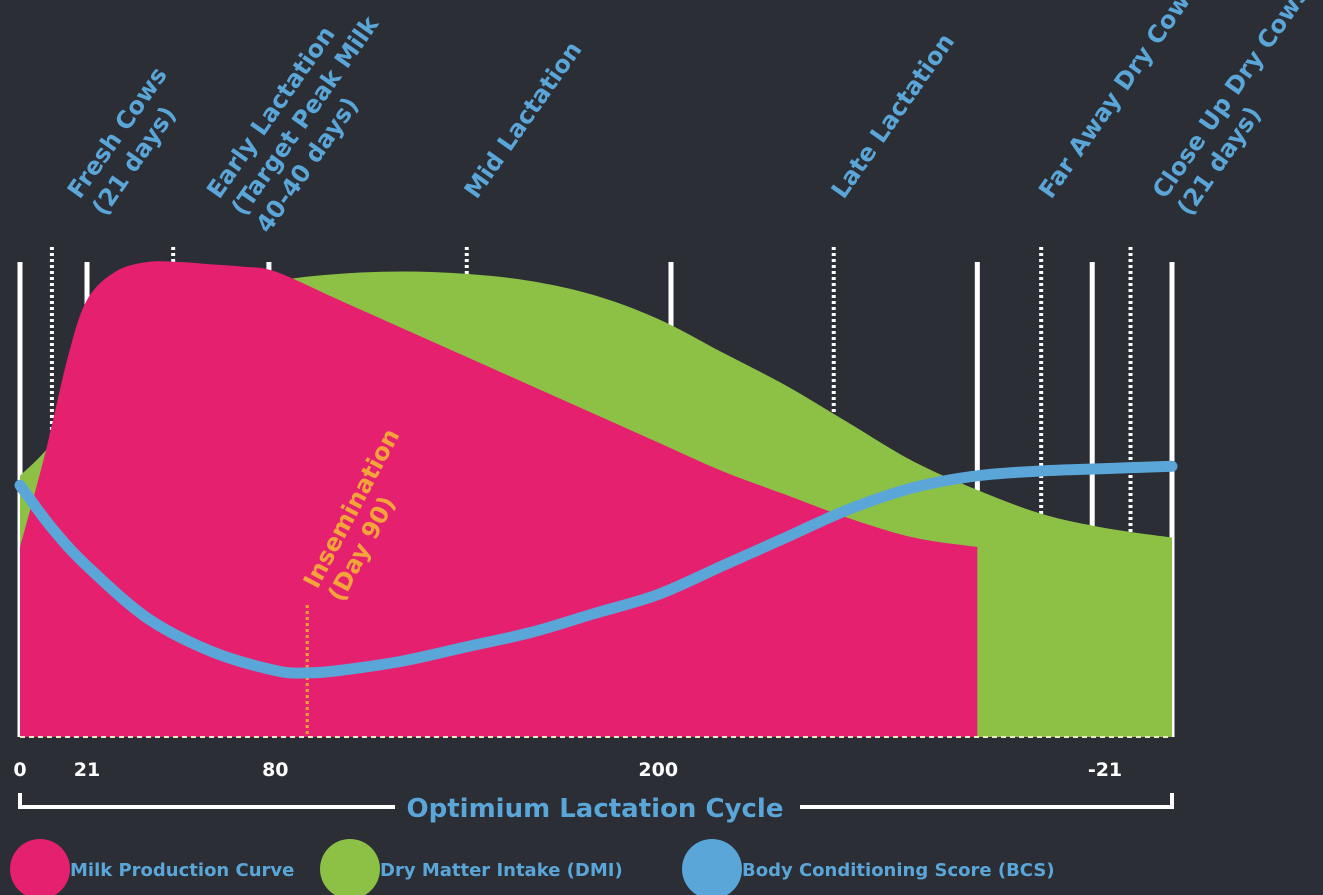 The image size is (1323, 895). I want to click on cycle-label: Optimium Lactation Cycle, so click(595, 809).